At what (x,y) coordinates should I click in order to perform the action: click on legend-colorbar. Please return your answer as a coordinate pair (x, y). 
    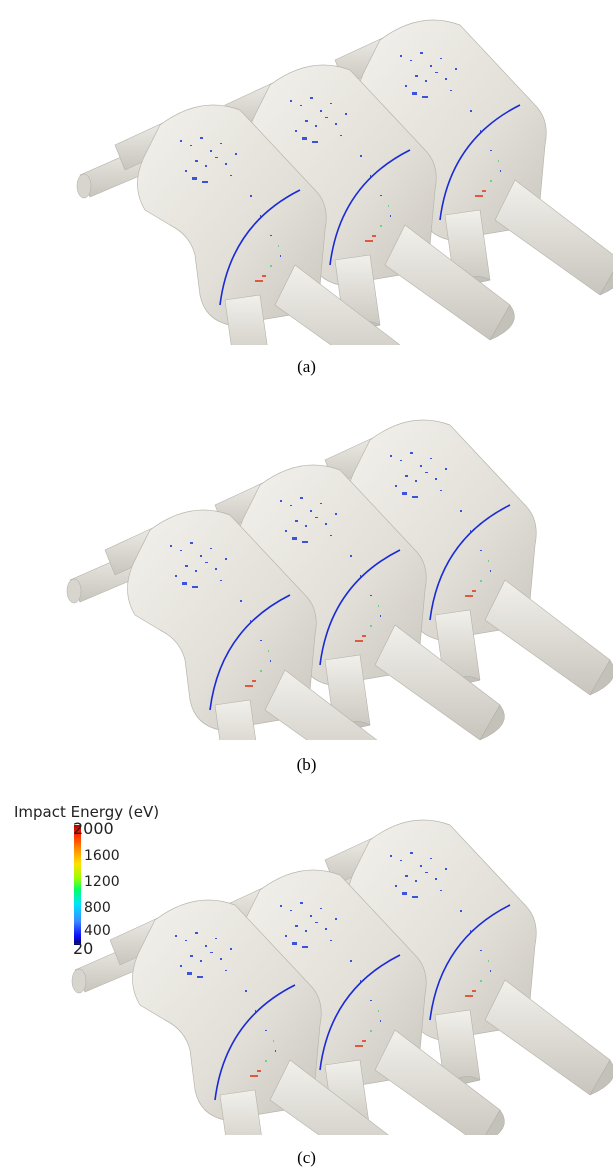
    Looking at the image, I should click on (77, 885).